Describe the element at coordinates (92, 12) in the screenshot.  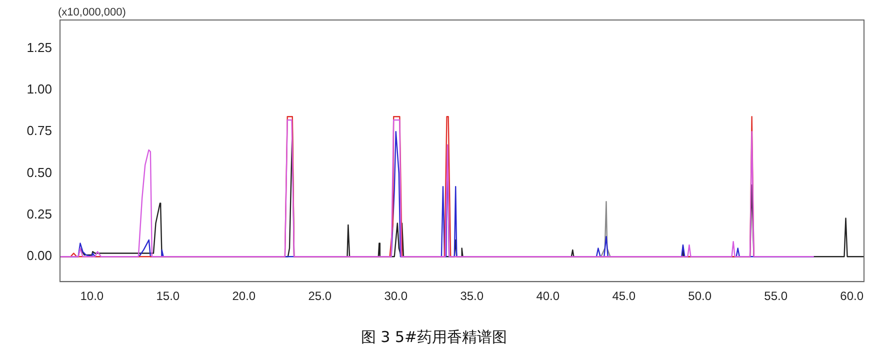
I see `text: (x10,000,000)` at that location.